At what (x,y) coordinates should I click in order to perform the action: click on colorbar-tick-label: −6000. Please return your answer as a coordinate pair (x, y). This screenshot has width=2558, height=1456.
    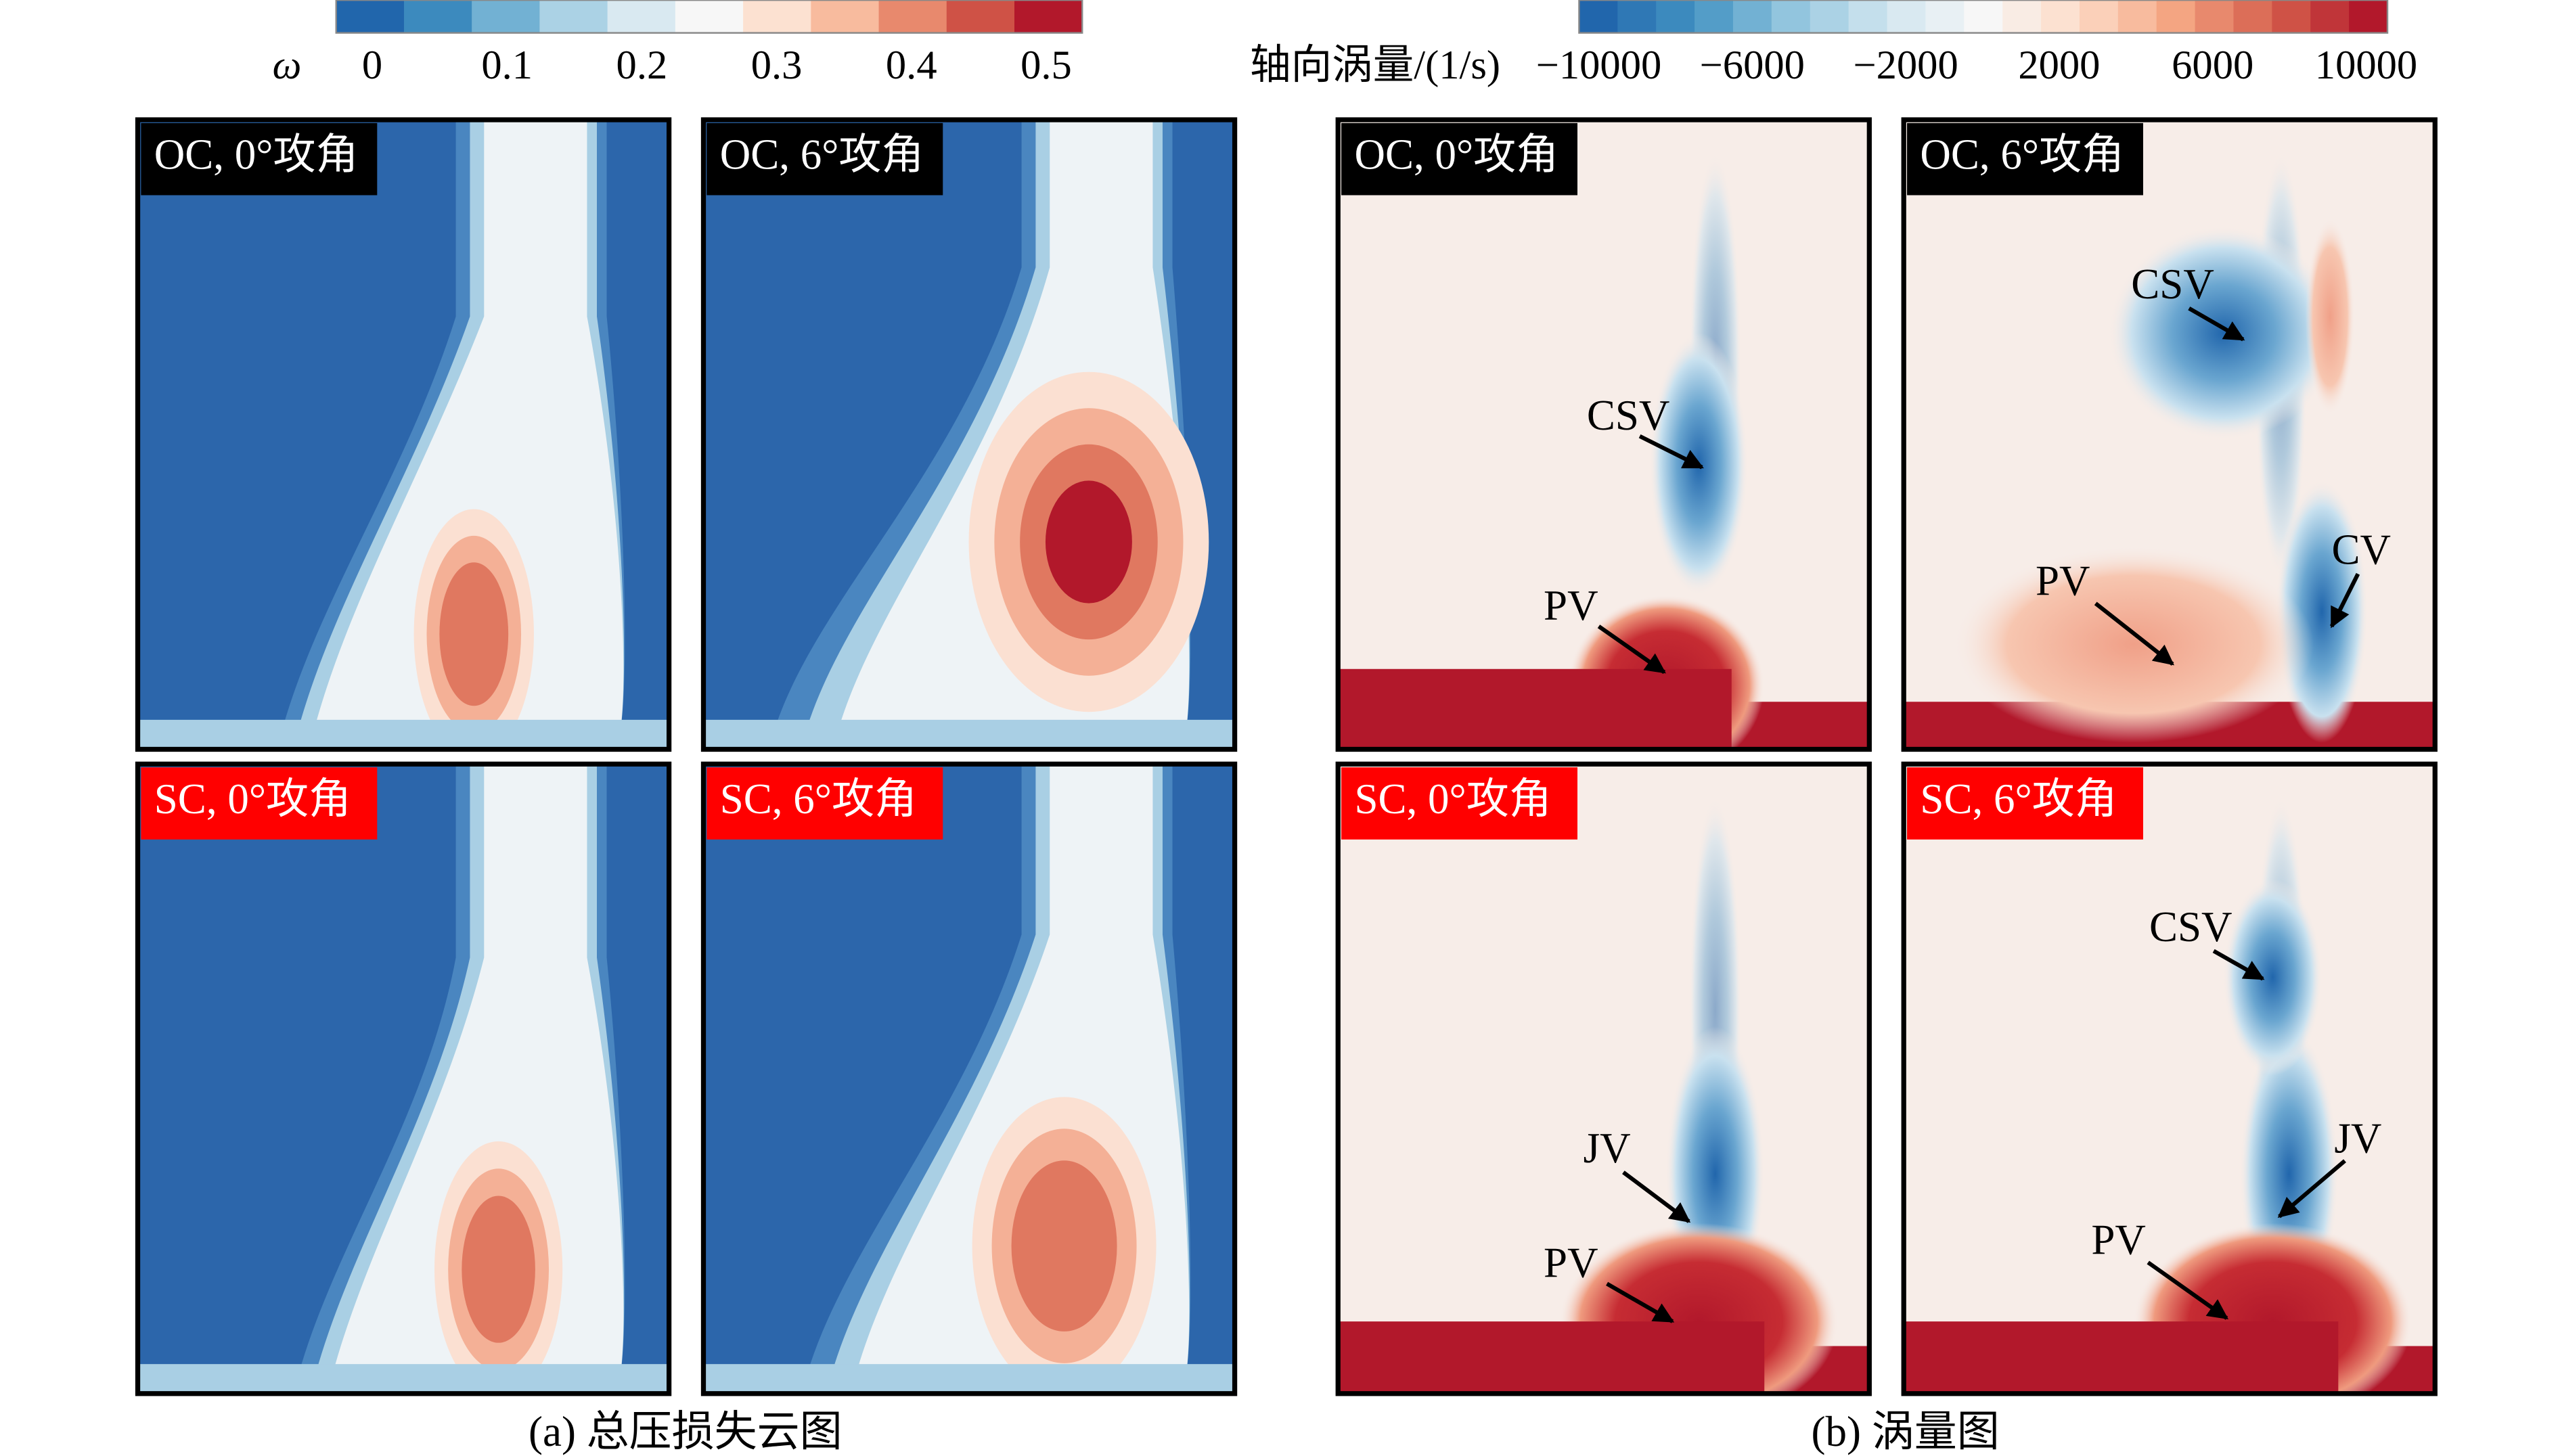
    Looking at the image, I should click on (1752, 65).